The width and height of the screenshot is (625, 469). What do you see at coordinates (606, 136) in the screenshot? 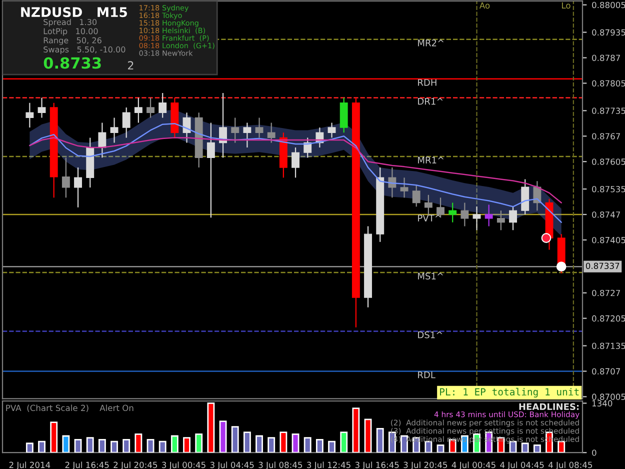
I see `y-tick-label: 0.8767` at bounding box center [606, 136].